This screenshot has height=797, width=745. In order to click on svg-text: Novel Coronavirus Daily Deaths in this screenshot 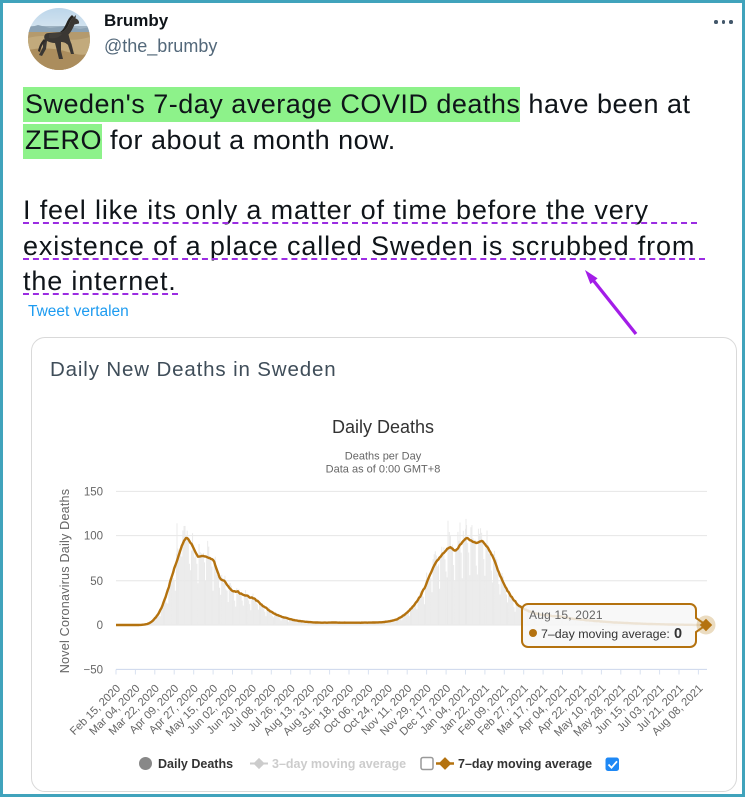, I will do `click(65, 581)`.